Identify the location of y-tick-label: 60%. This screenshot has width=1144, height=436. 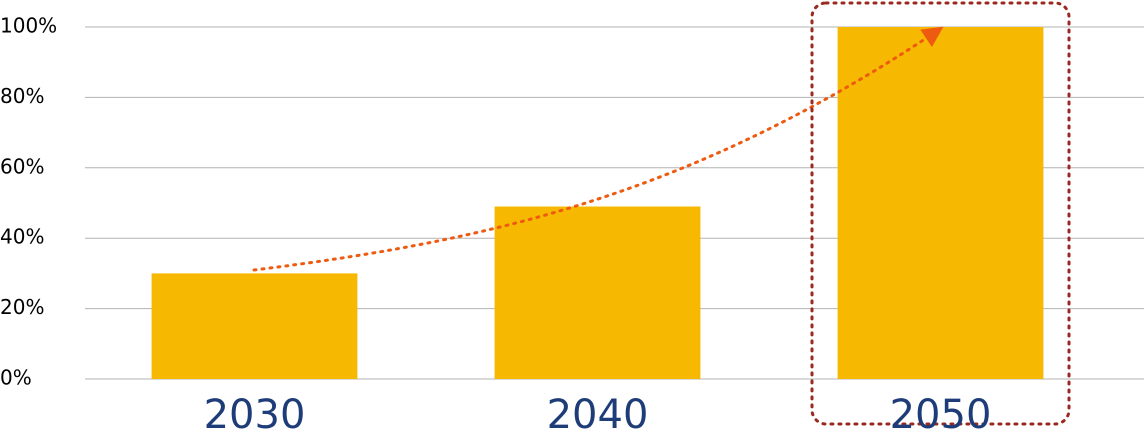
(22, 166).